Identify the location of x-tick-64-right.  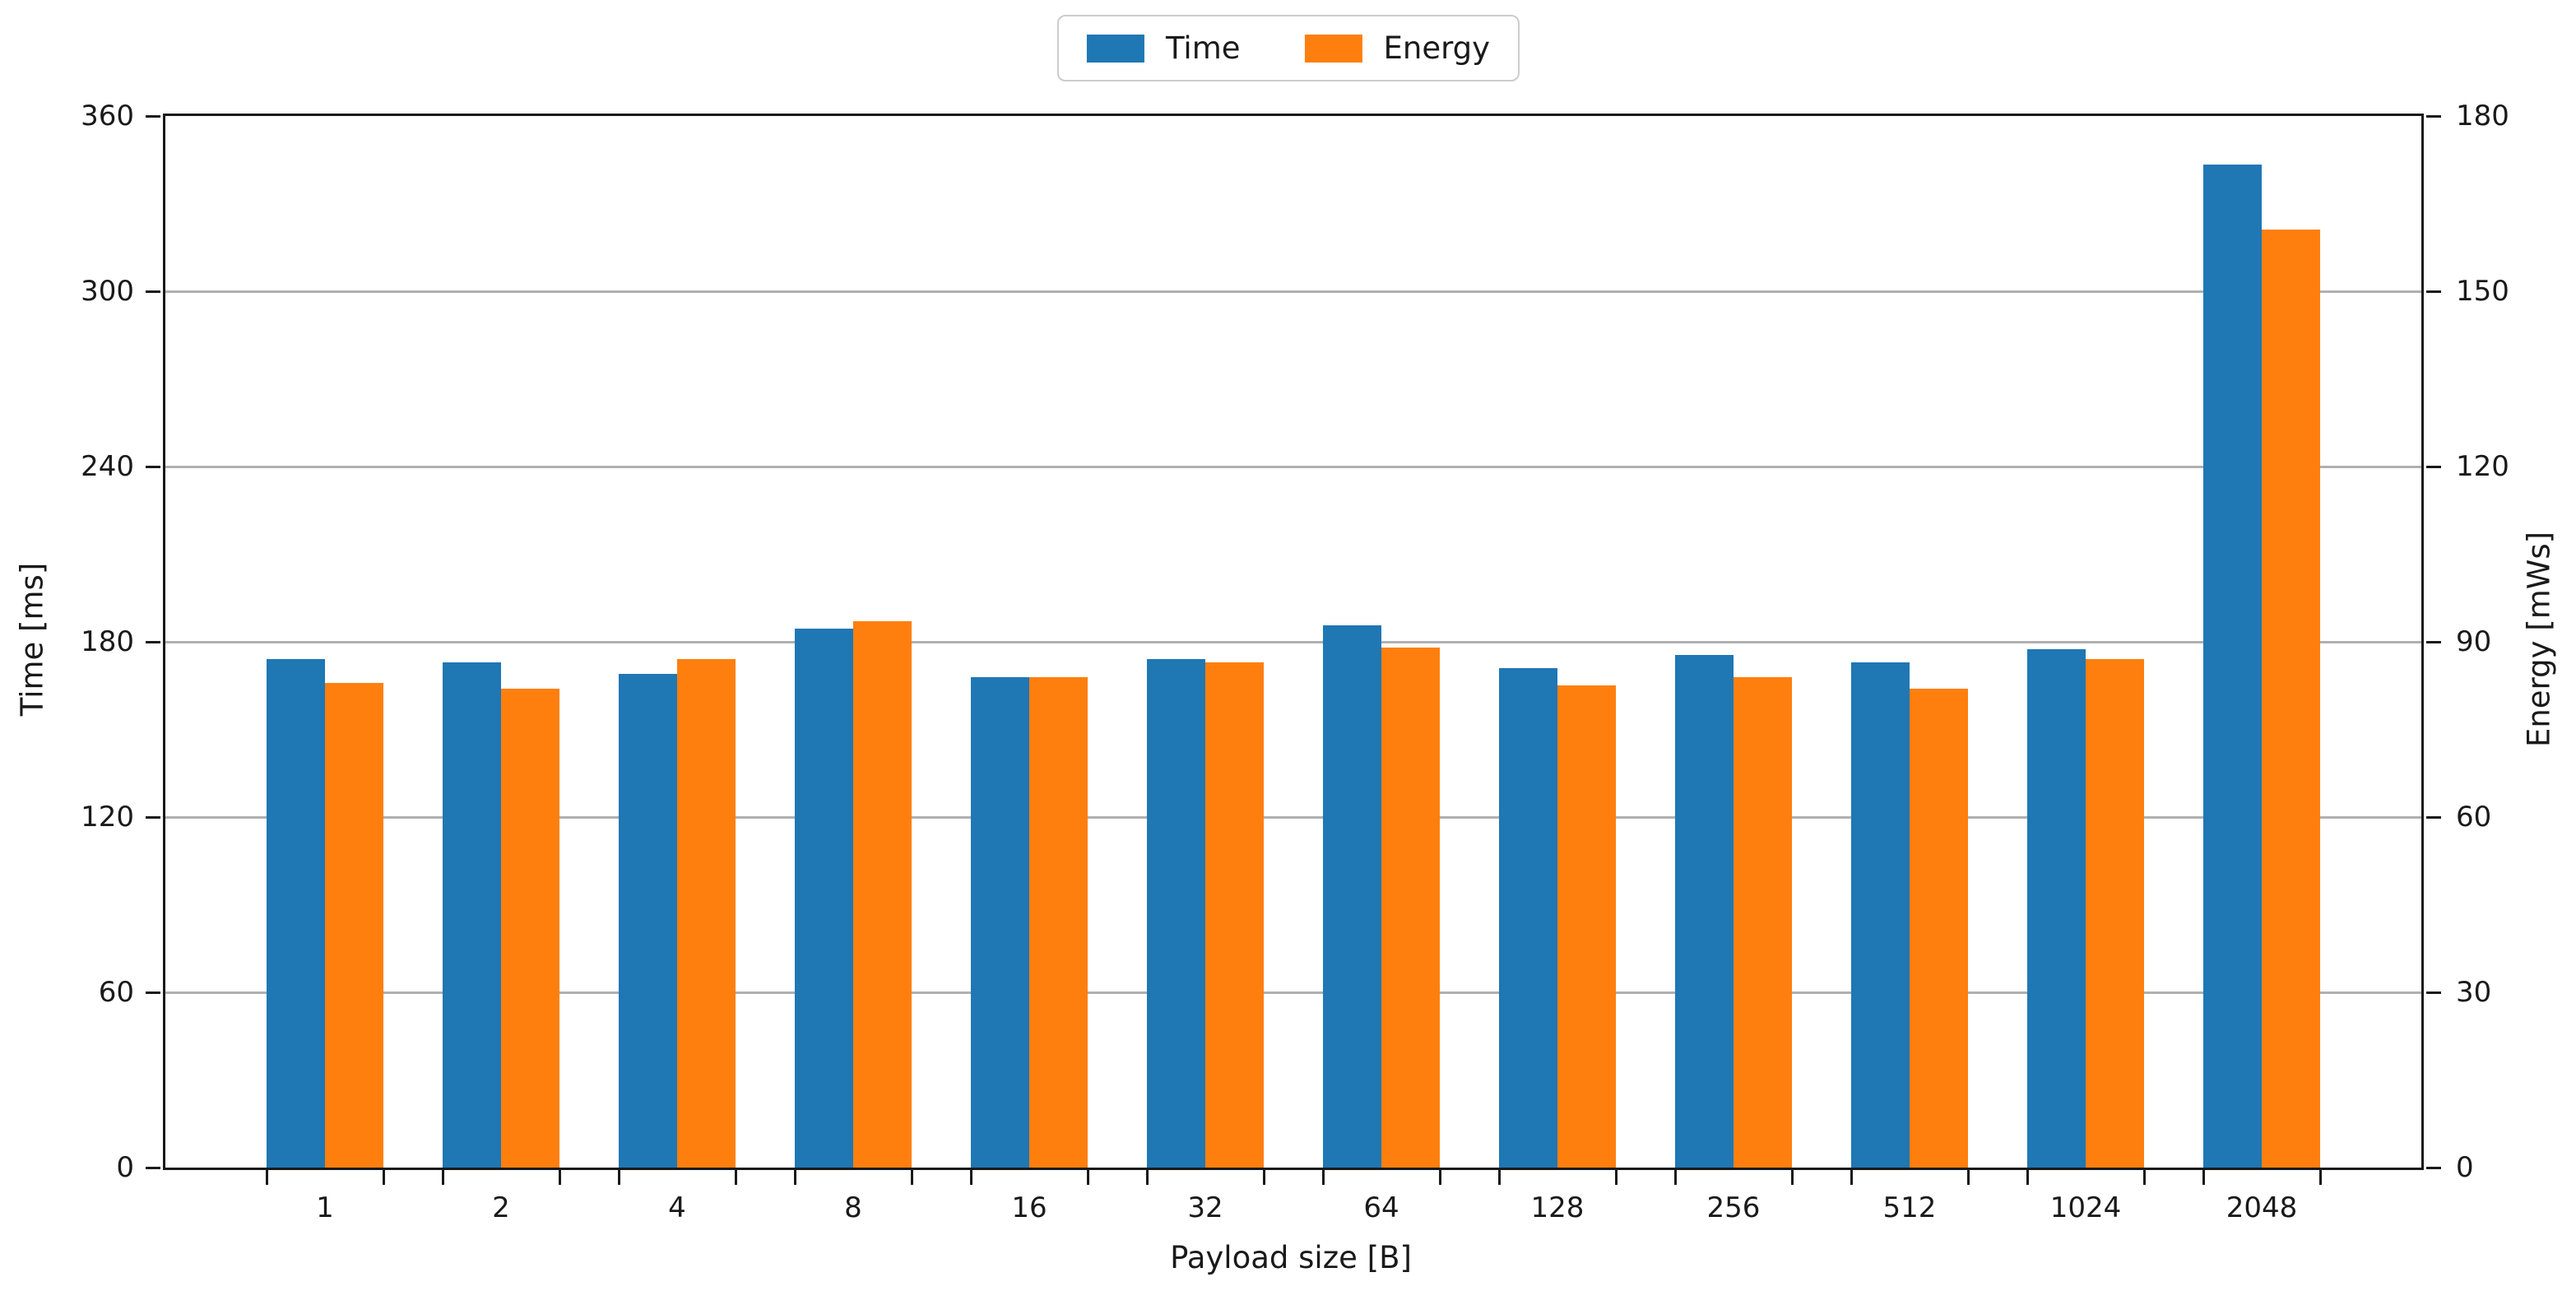
(1439, 1177).